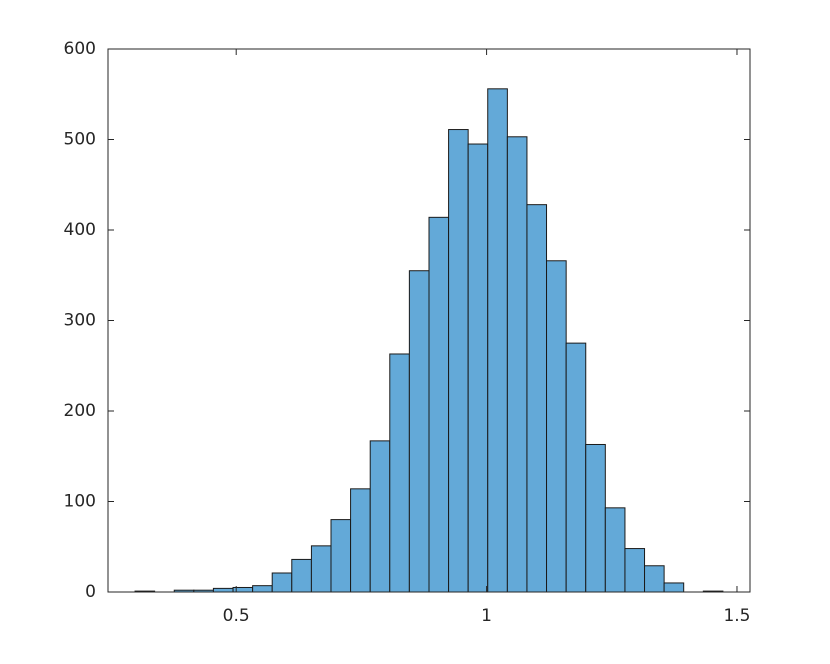  I want to click on x-tick-label: 1, so click(486, 616).